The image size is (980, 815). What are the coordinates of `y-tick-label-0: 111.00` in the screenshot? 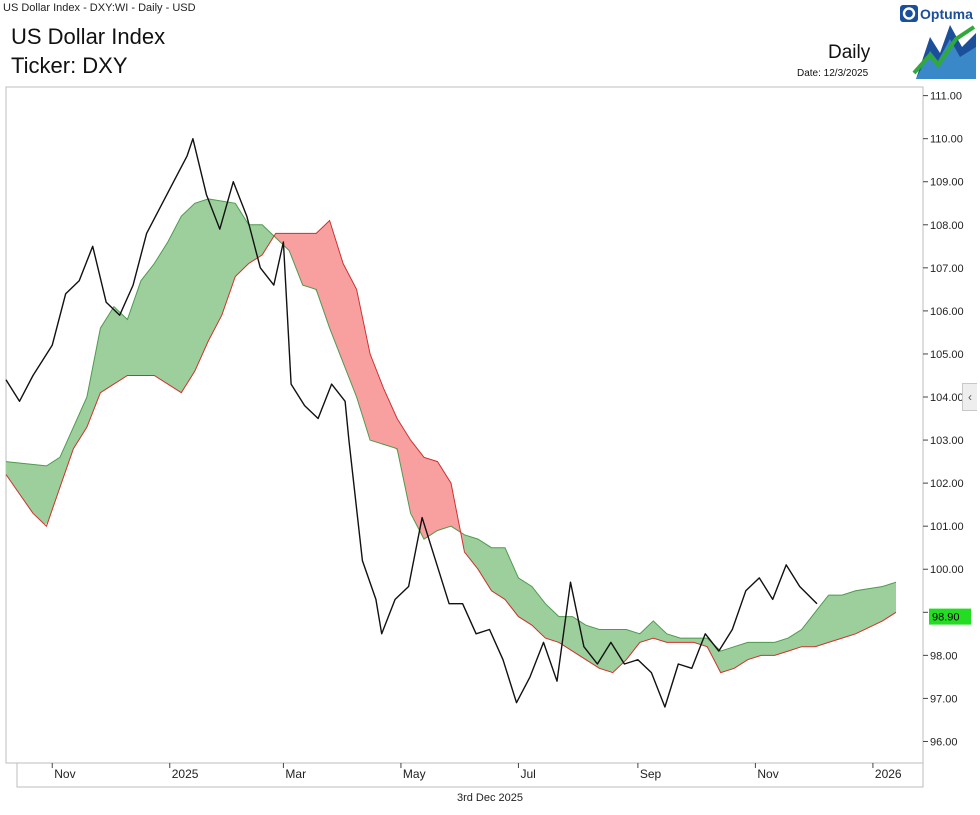 It's located at (946, 97).